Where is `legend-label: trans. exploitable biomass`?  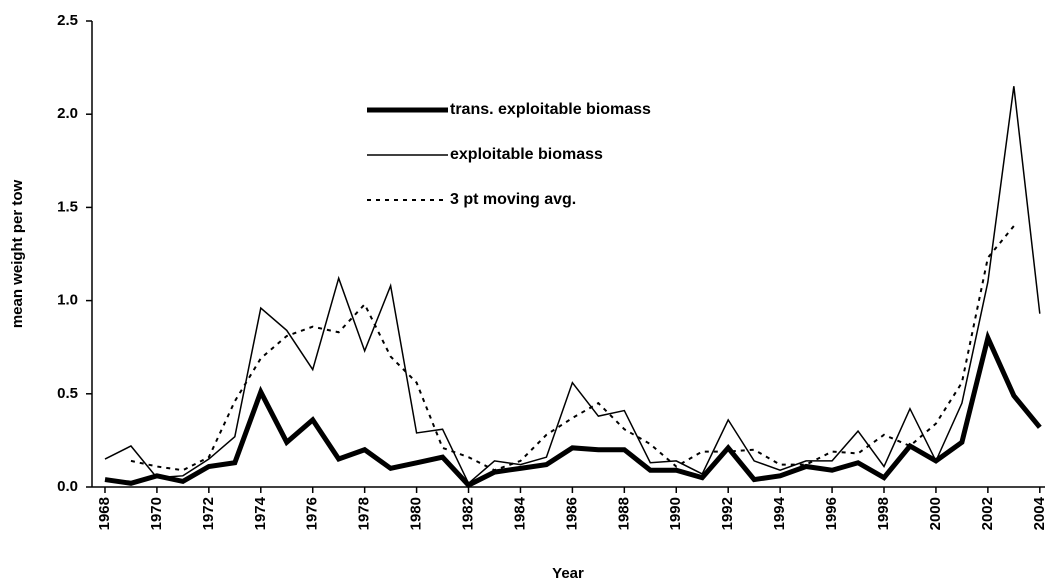 legend-label: trans. exploitable biomass is located at coordinates (550, 109).